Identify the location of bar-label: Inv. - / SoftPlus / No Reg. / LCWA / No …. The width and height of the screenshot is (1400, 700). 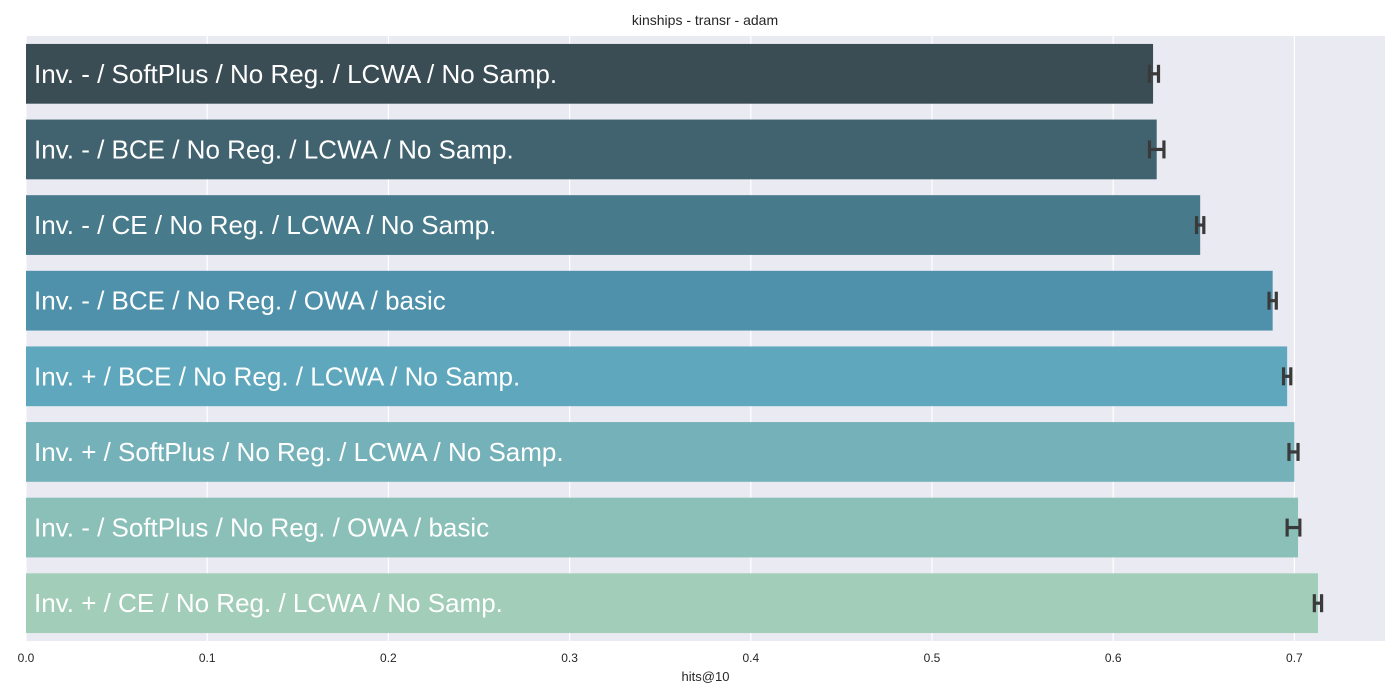
(295, 74).